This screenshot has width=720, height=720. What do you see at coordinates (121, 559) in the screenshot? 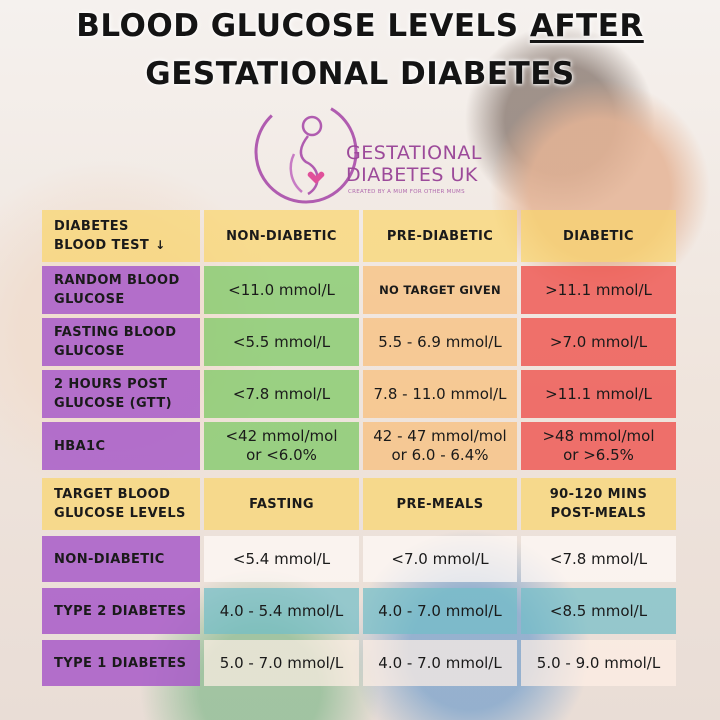
I see `row-label: NON-DIABETIC` at bounding box center [121, 559].